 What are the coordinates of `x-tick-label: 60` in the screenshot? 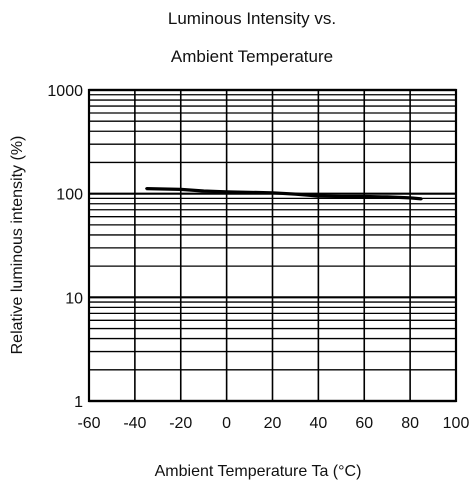 It's located at (364, 423).